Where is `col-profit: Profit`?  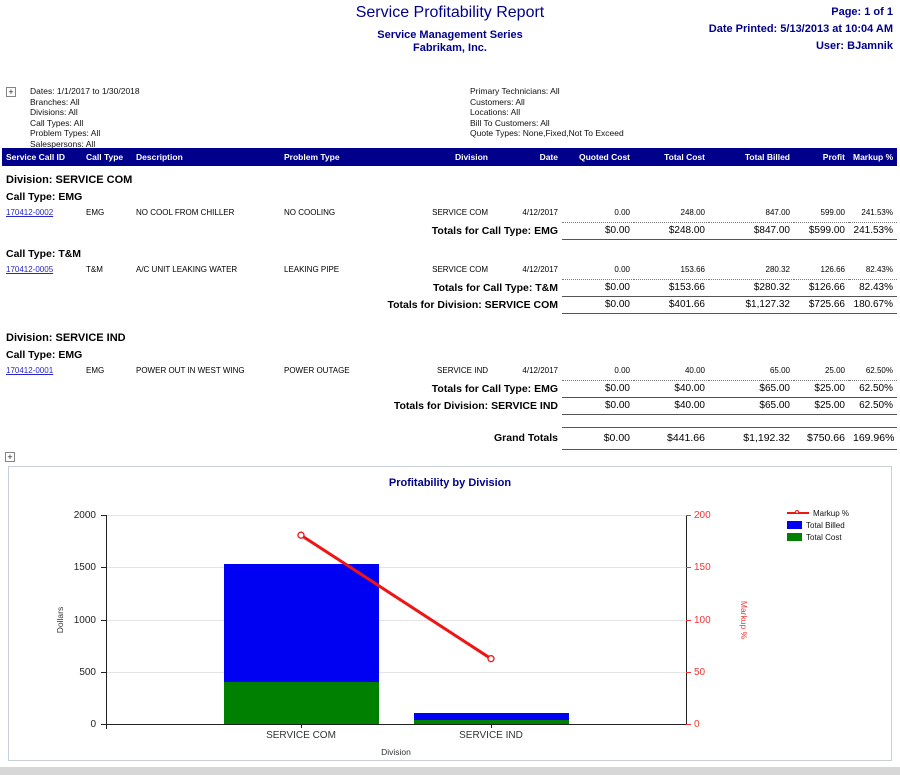
col-profit: Profit is located at coordinates (821, 157).